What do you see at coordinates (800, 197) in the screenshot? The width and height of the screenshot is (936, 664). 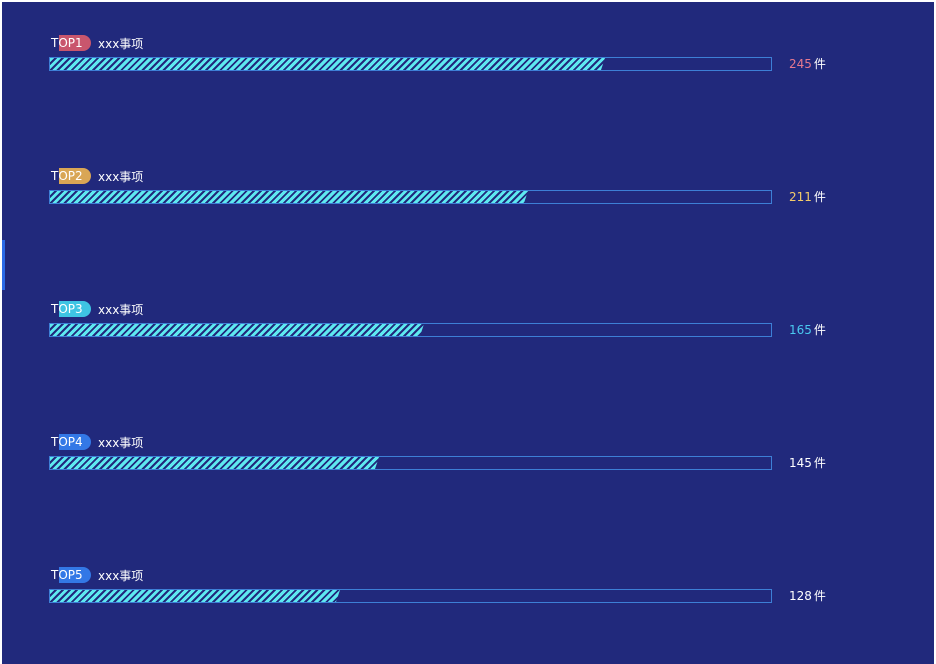 I see `value-number: 211` at bounding box center [800, 197].